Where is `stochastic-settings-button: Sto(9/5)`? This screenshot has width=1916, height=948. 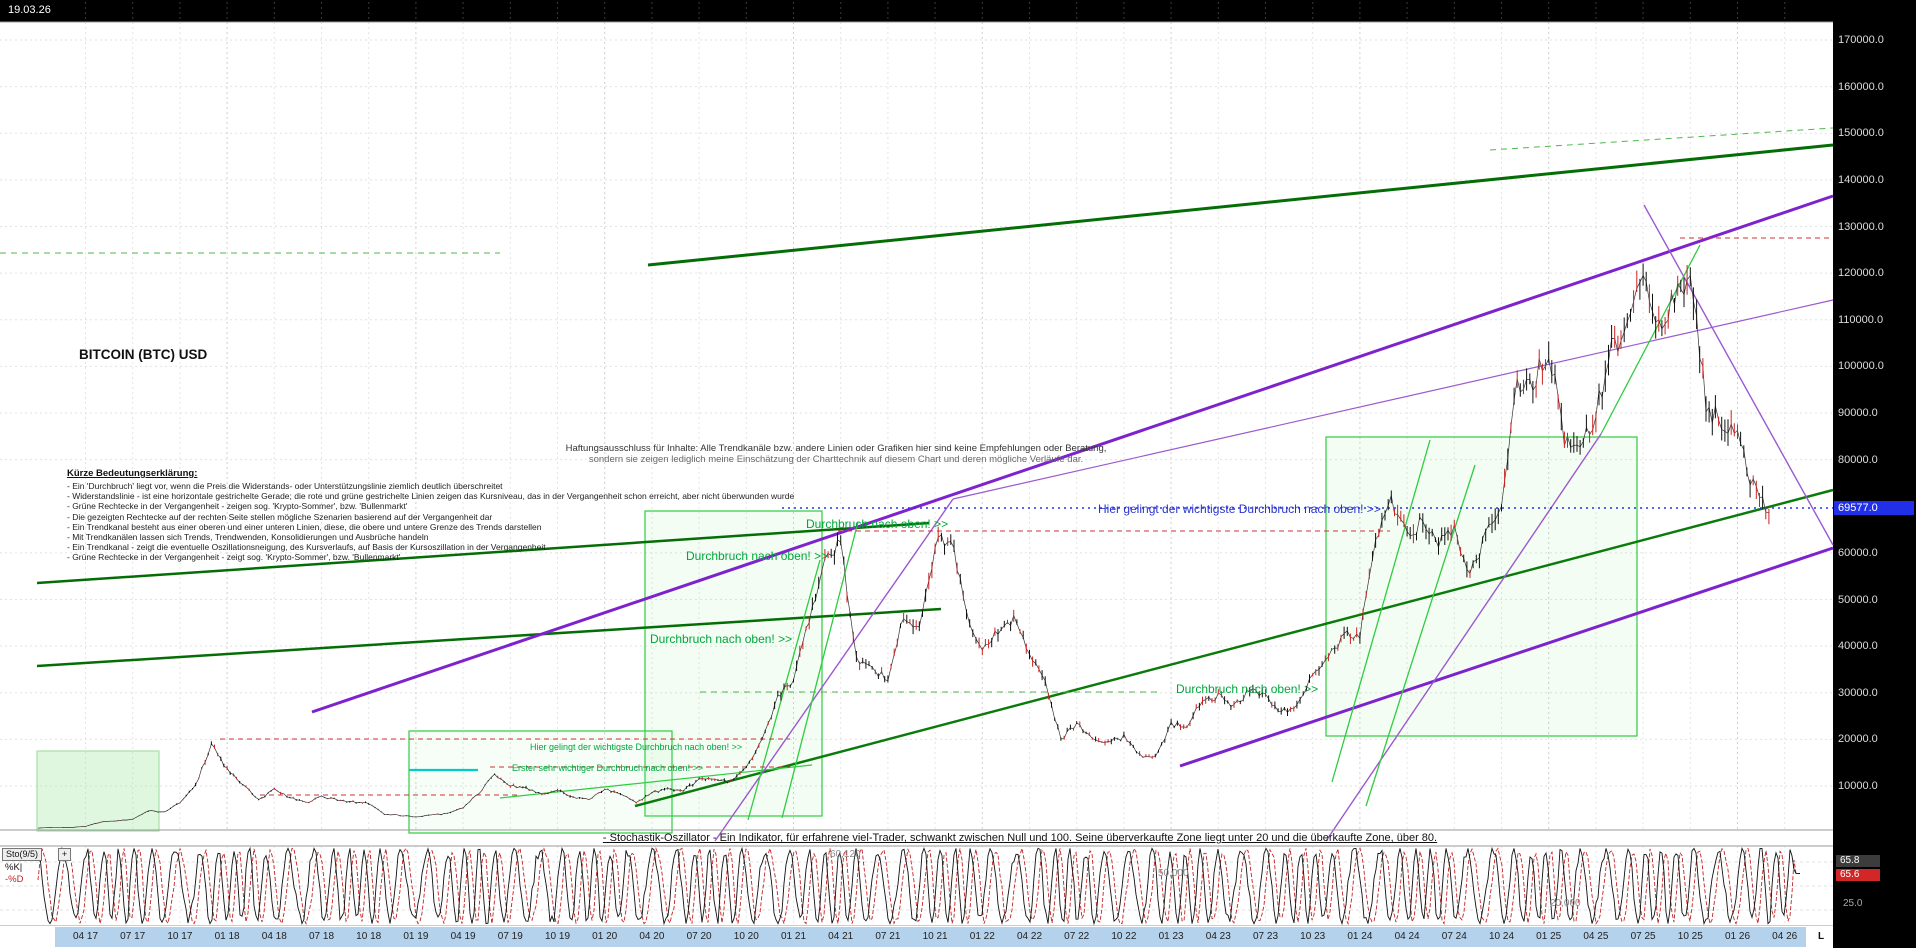 stochastic-settings-button: Sto(9/5) is located at coordinates (22, 854).